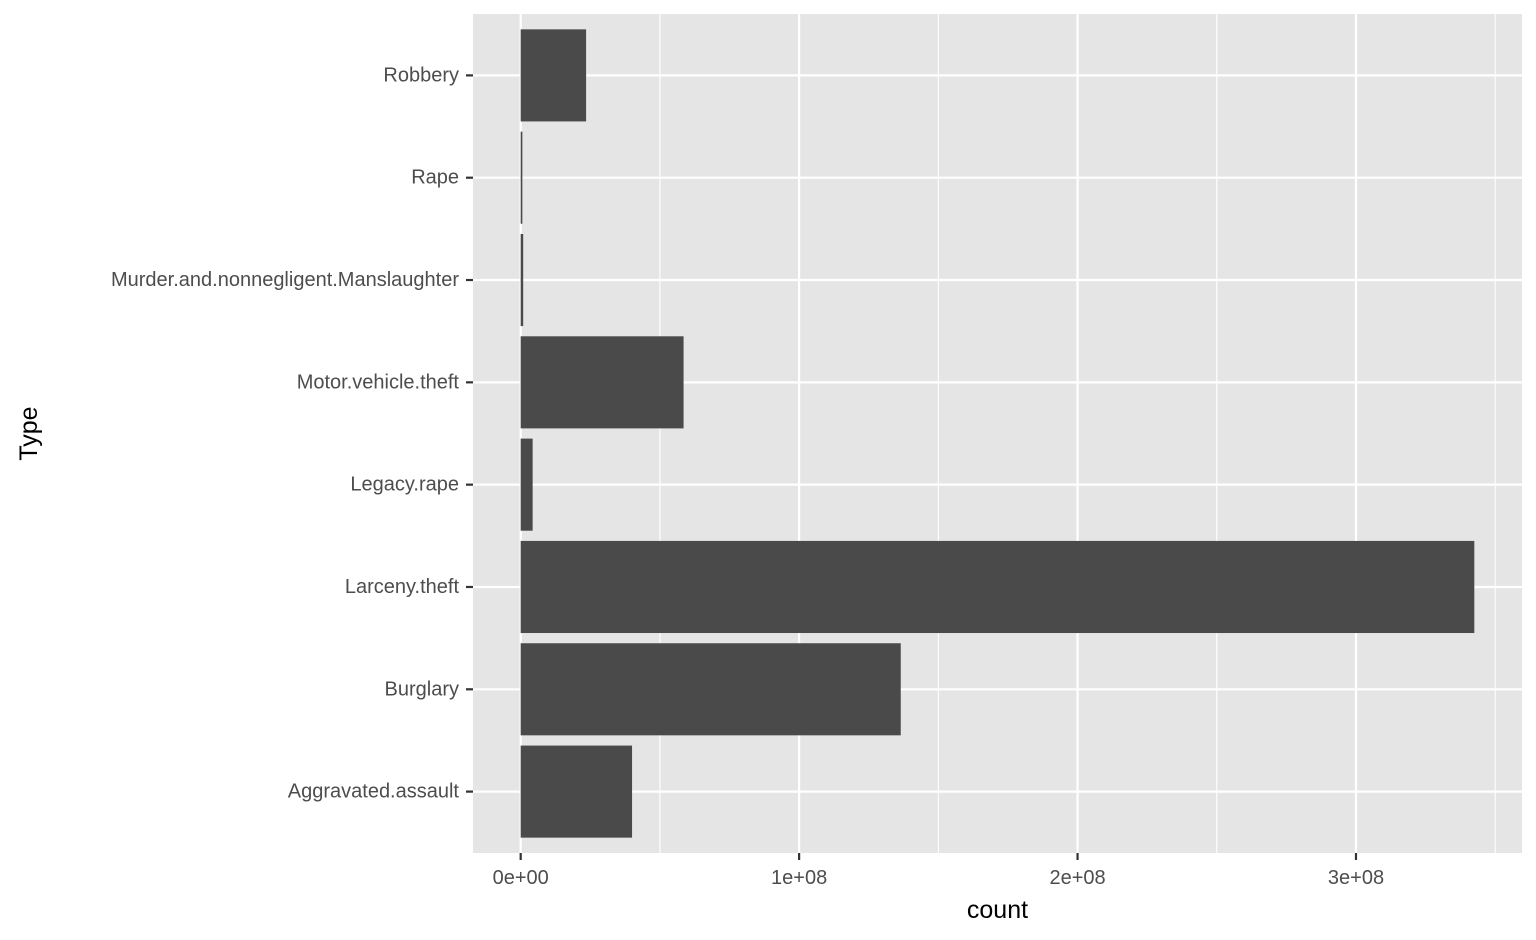 This screenshot has height=940, width=1536. I want to click on x-tick-label: 1e+08, so click(799, 878).